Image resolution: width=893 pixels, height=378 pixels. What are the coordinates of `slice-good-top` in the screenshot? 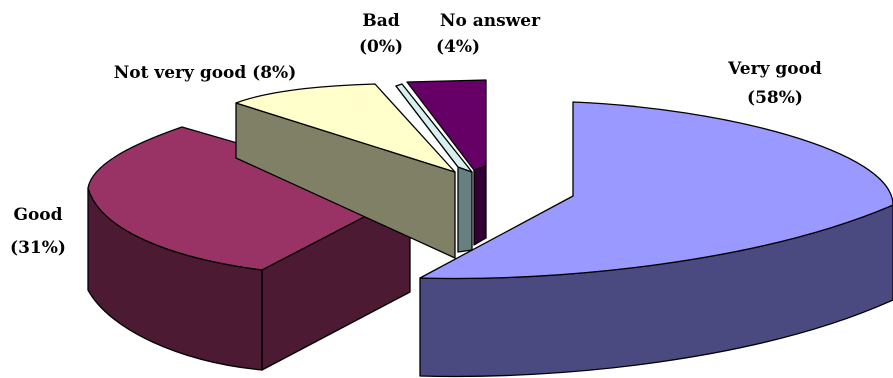 It's located at (249, 198).